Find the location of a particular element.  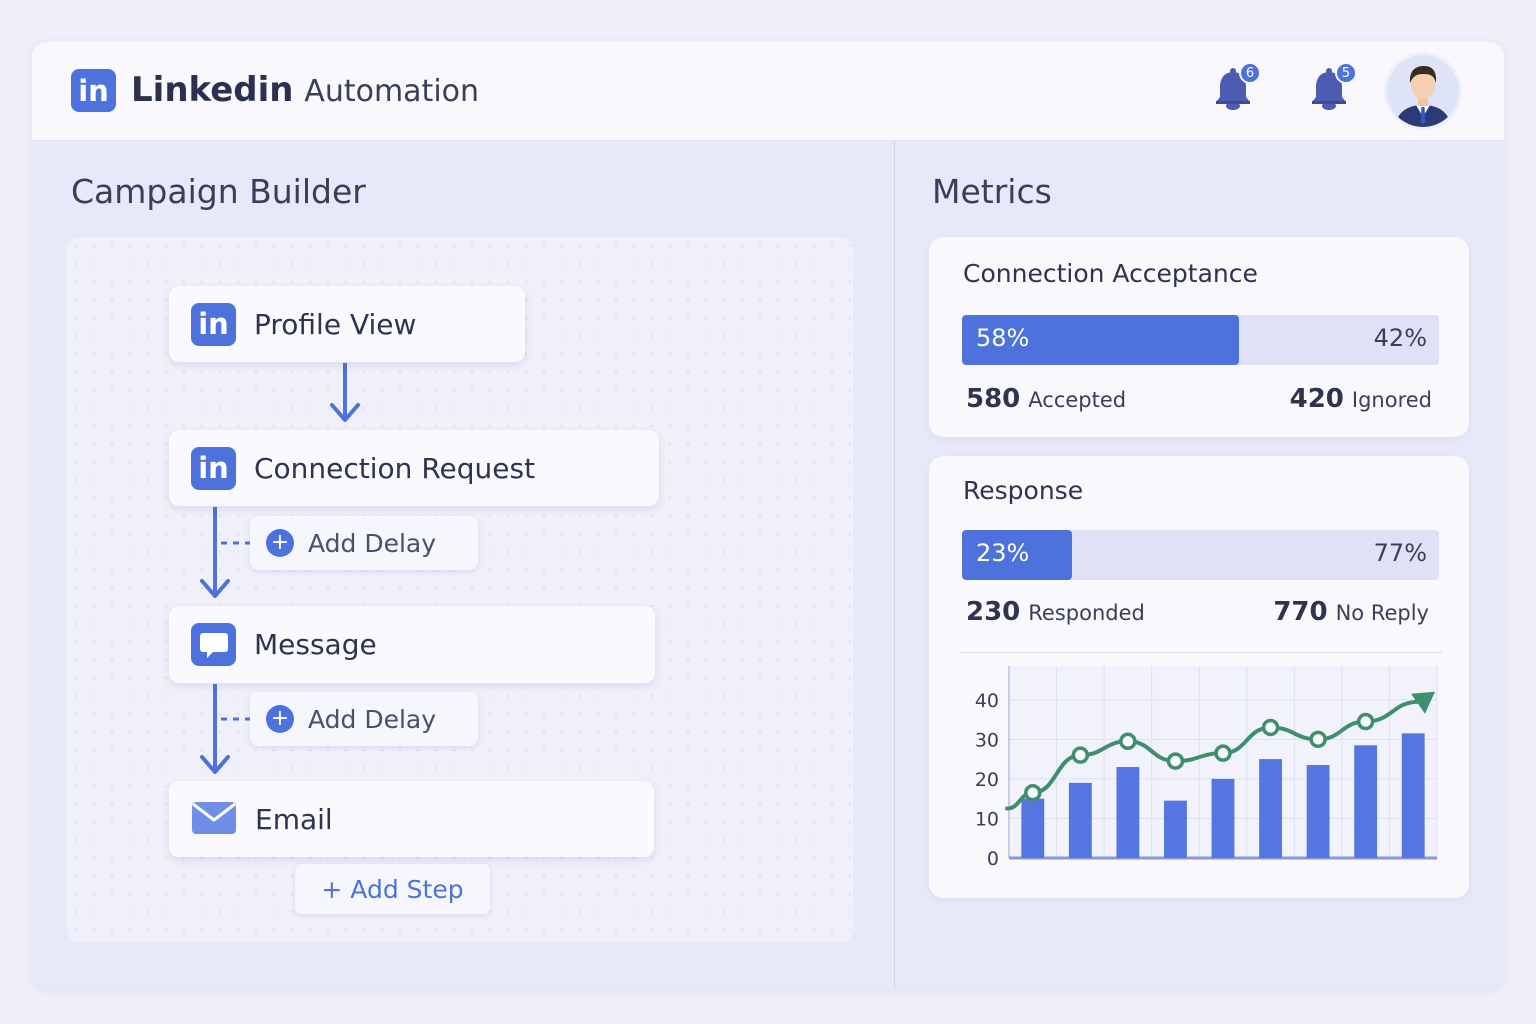

user-avatar-icon is located at coordinates (1423, 91).